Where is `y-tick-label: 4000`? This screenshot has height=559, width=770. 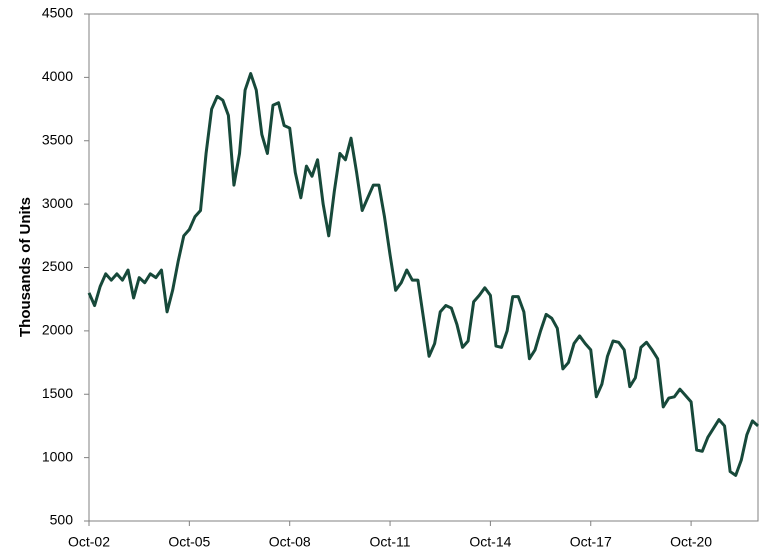
y-tick-label: 4000 is located at coordinates (57, 76).